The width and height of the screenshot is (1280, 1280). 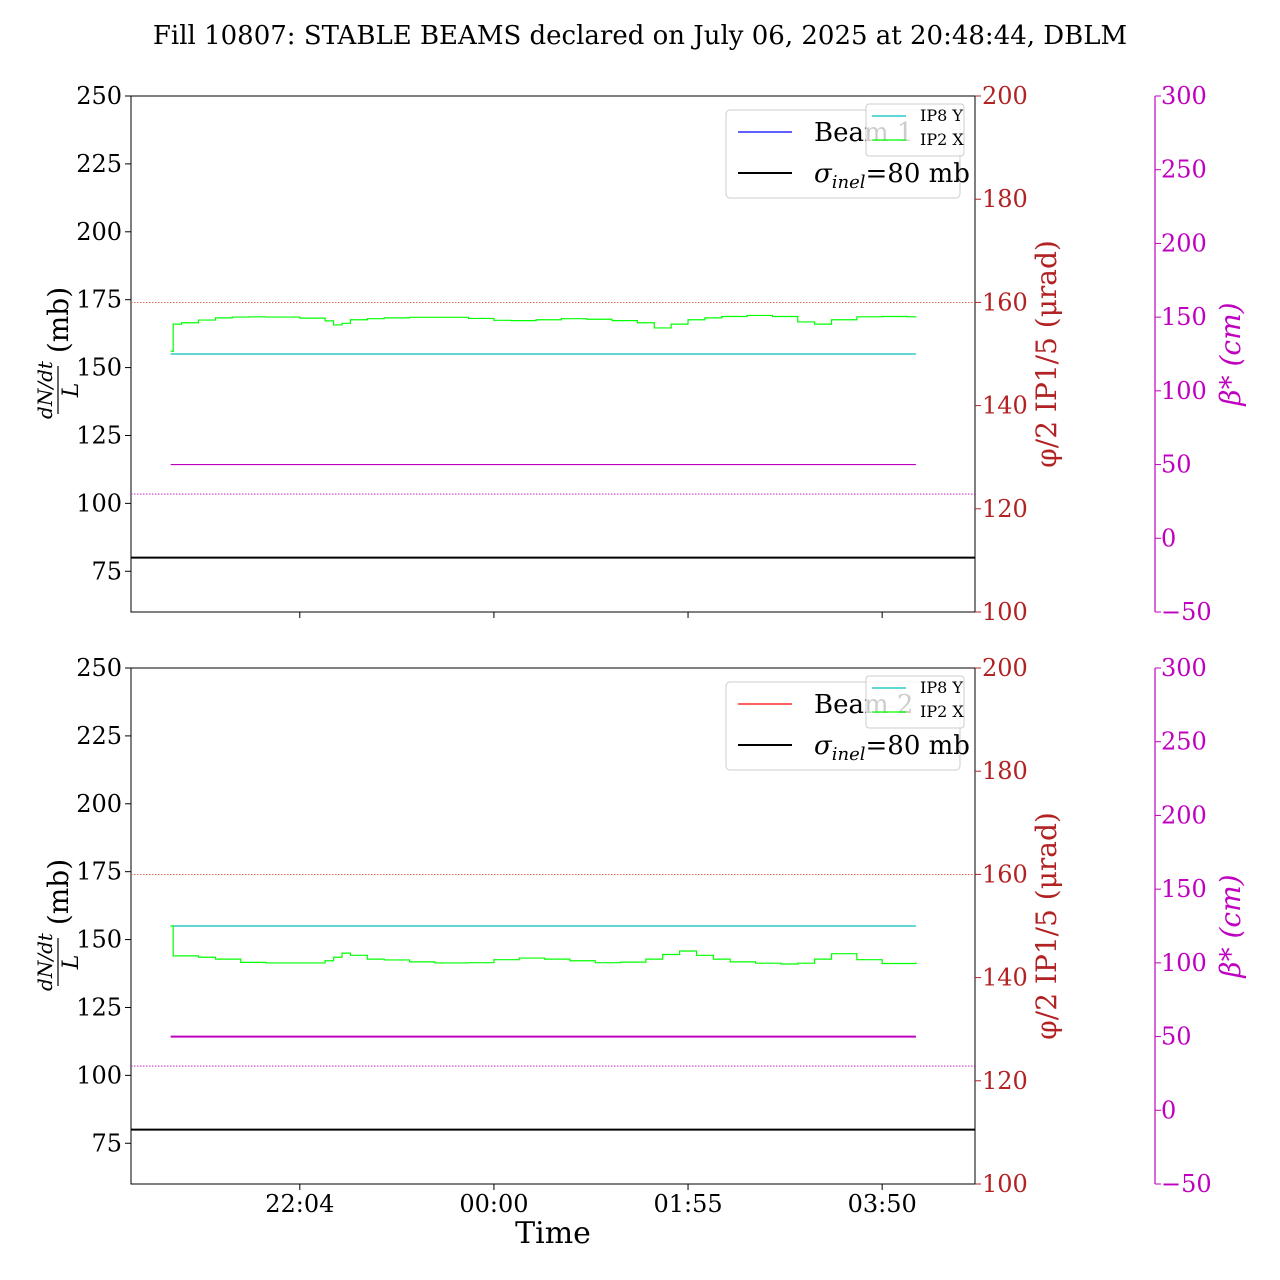 I want to click on x-axis-label: Time, so click(x=553, y=1233).